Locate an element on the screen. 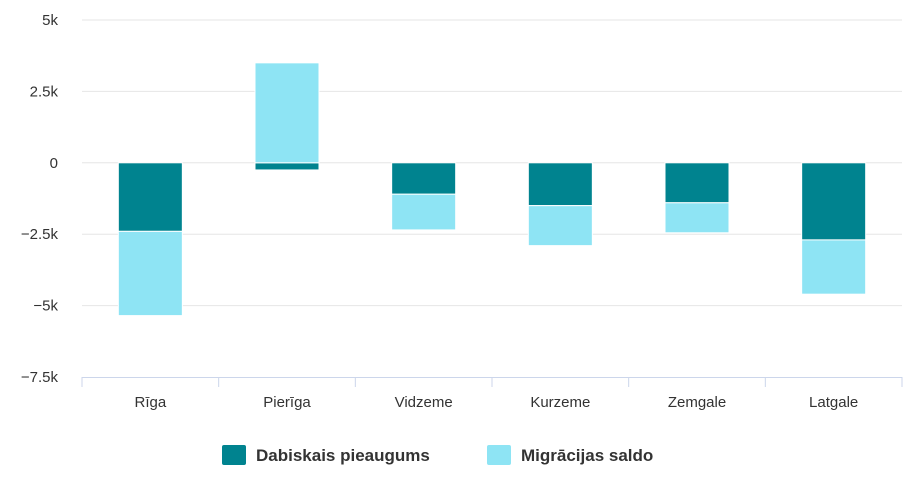 The width and height of the screenshot is (918, 485). y-tick-label: −7.5k is located at coordinates (40, 377).